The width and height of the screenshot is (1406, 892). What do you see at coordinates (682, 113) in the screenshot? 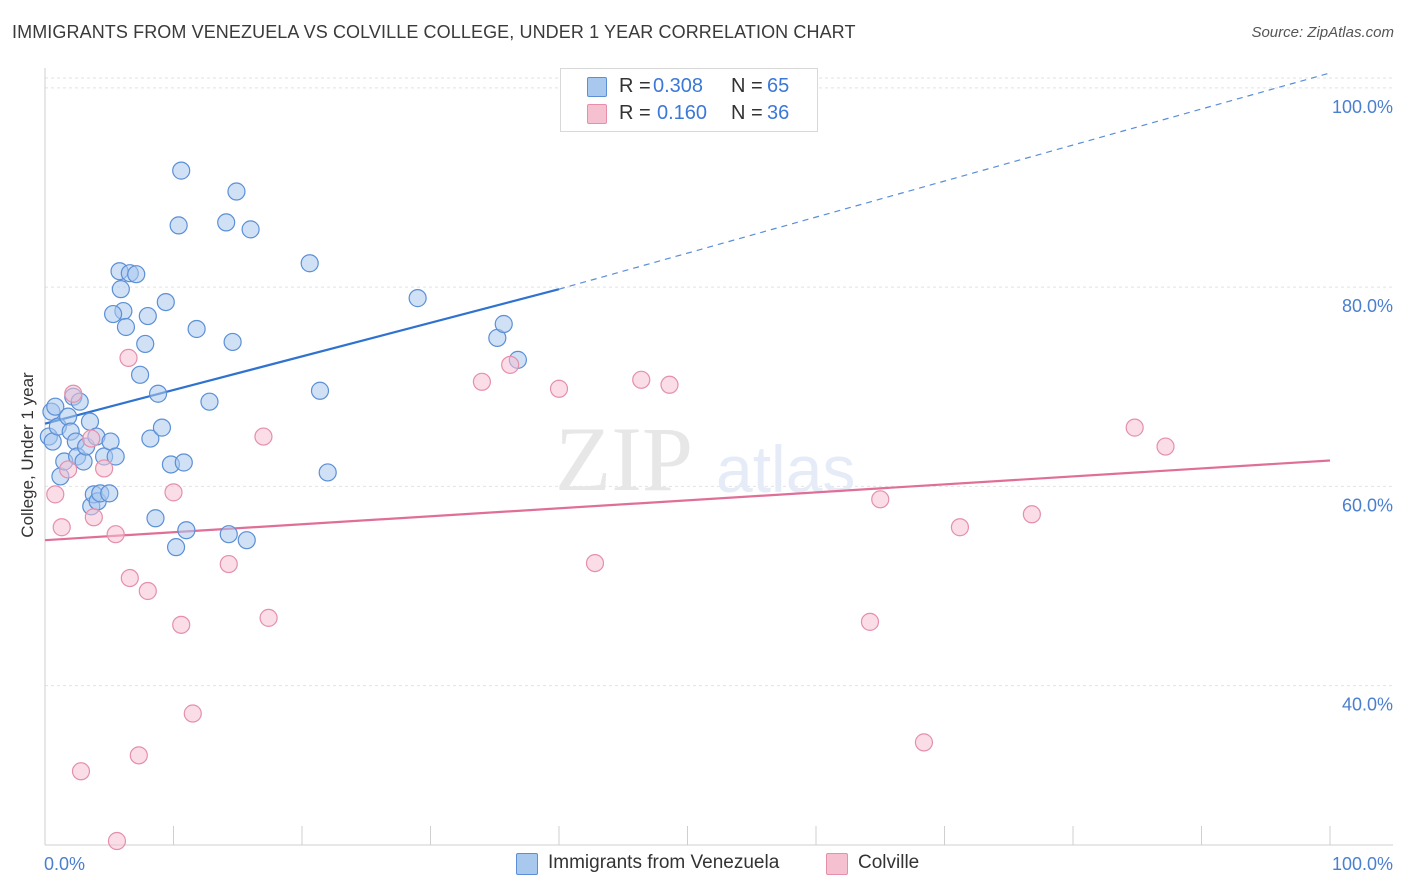
I see `legend-r-value: 0.160` at bounding box center [682, 113].